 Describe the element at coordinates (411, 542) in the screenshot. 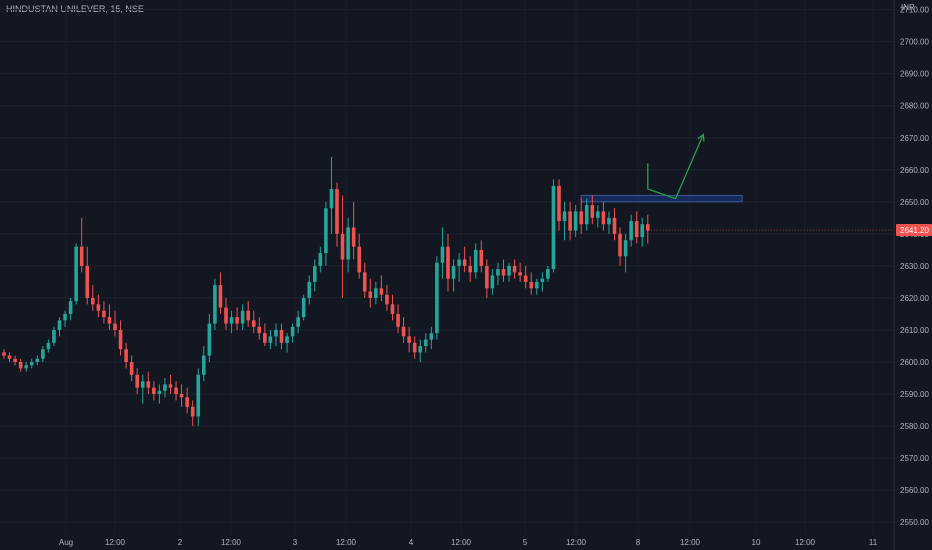

I see `time-tick-label: 4` at that location.